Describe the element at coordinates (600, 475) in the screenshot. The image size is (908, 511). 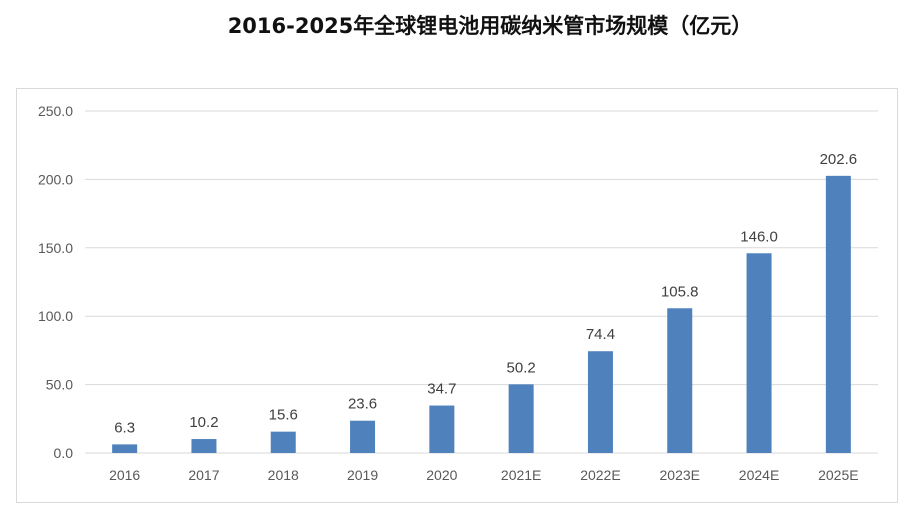
I see `x-tick-label: 2022E` at that location.